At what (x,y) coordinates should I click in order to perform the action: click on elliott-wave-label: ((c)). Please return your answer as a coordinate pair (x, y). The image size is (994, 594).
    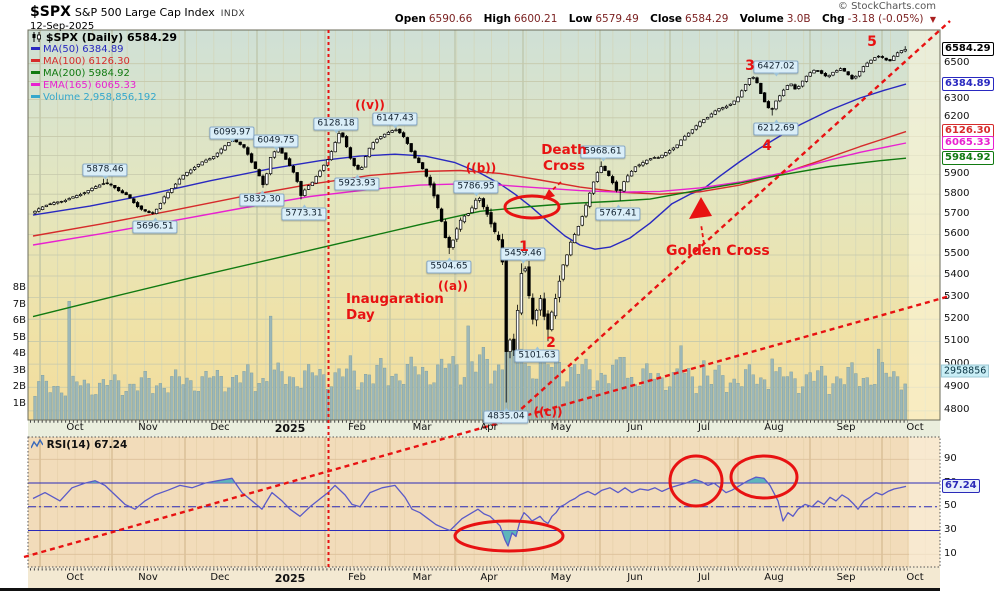
    Looking at the image, I should click on (548, 412).